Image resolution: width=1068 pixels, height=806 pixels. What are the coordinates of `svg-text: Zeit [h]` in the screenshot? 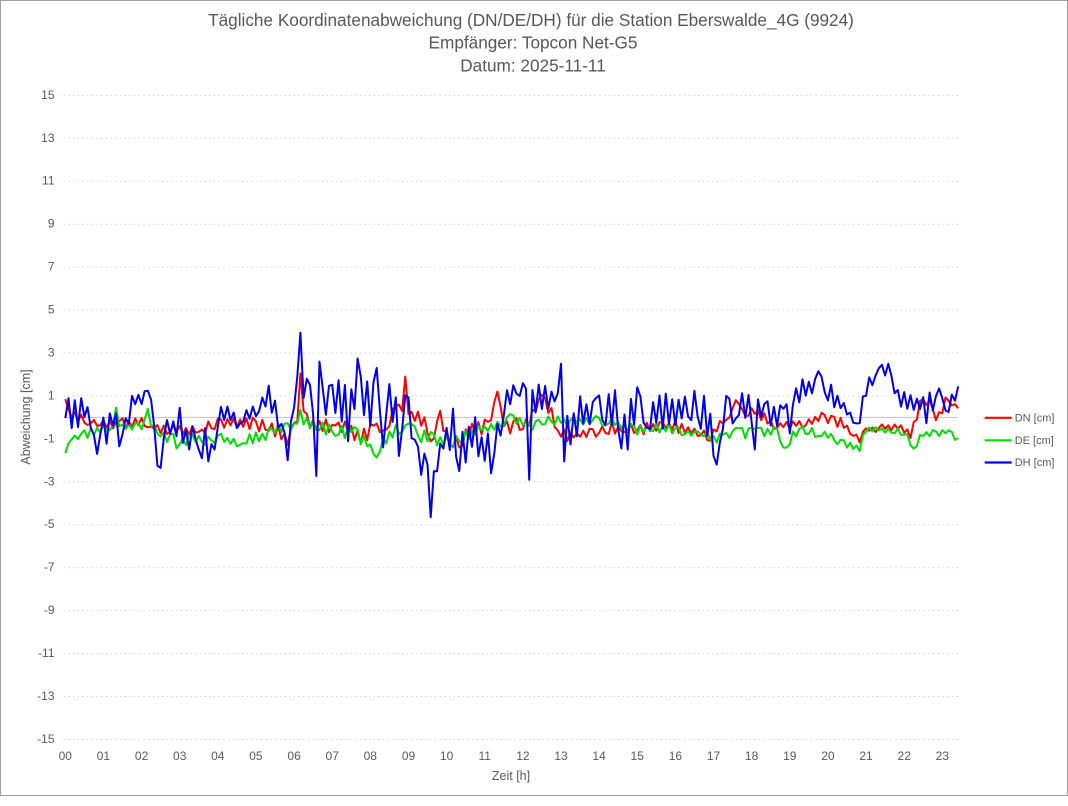 It's located at (511, 776).